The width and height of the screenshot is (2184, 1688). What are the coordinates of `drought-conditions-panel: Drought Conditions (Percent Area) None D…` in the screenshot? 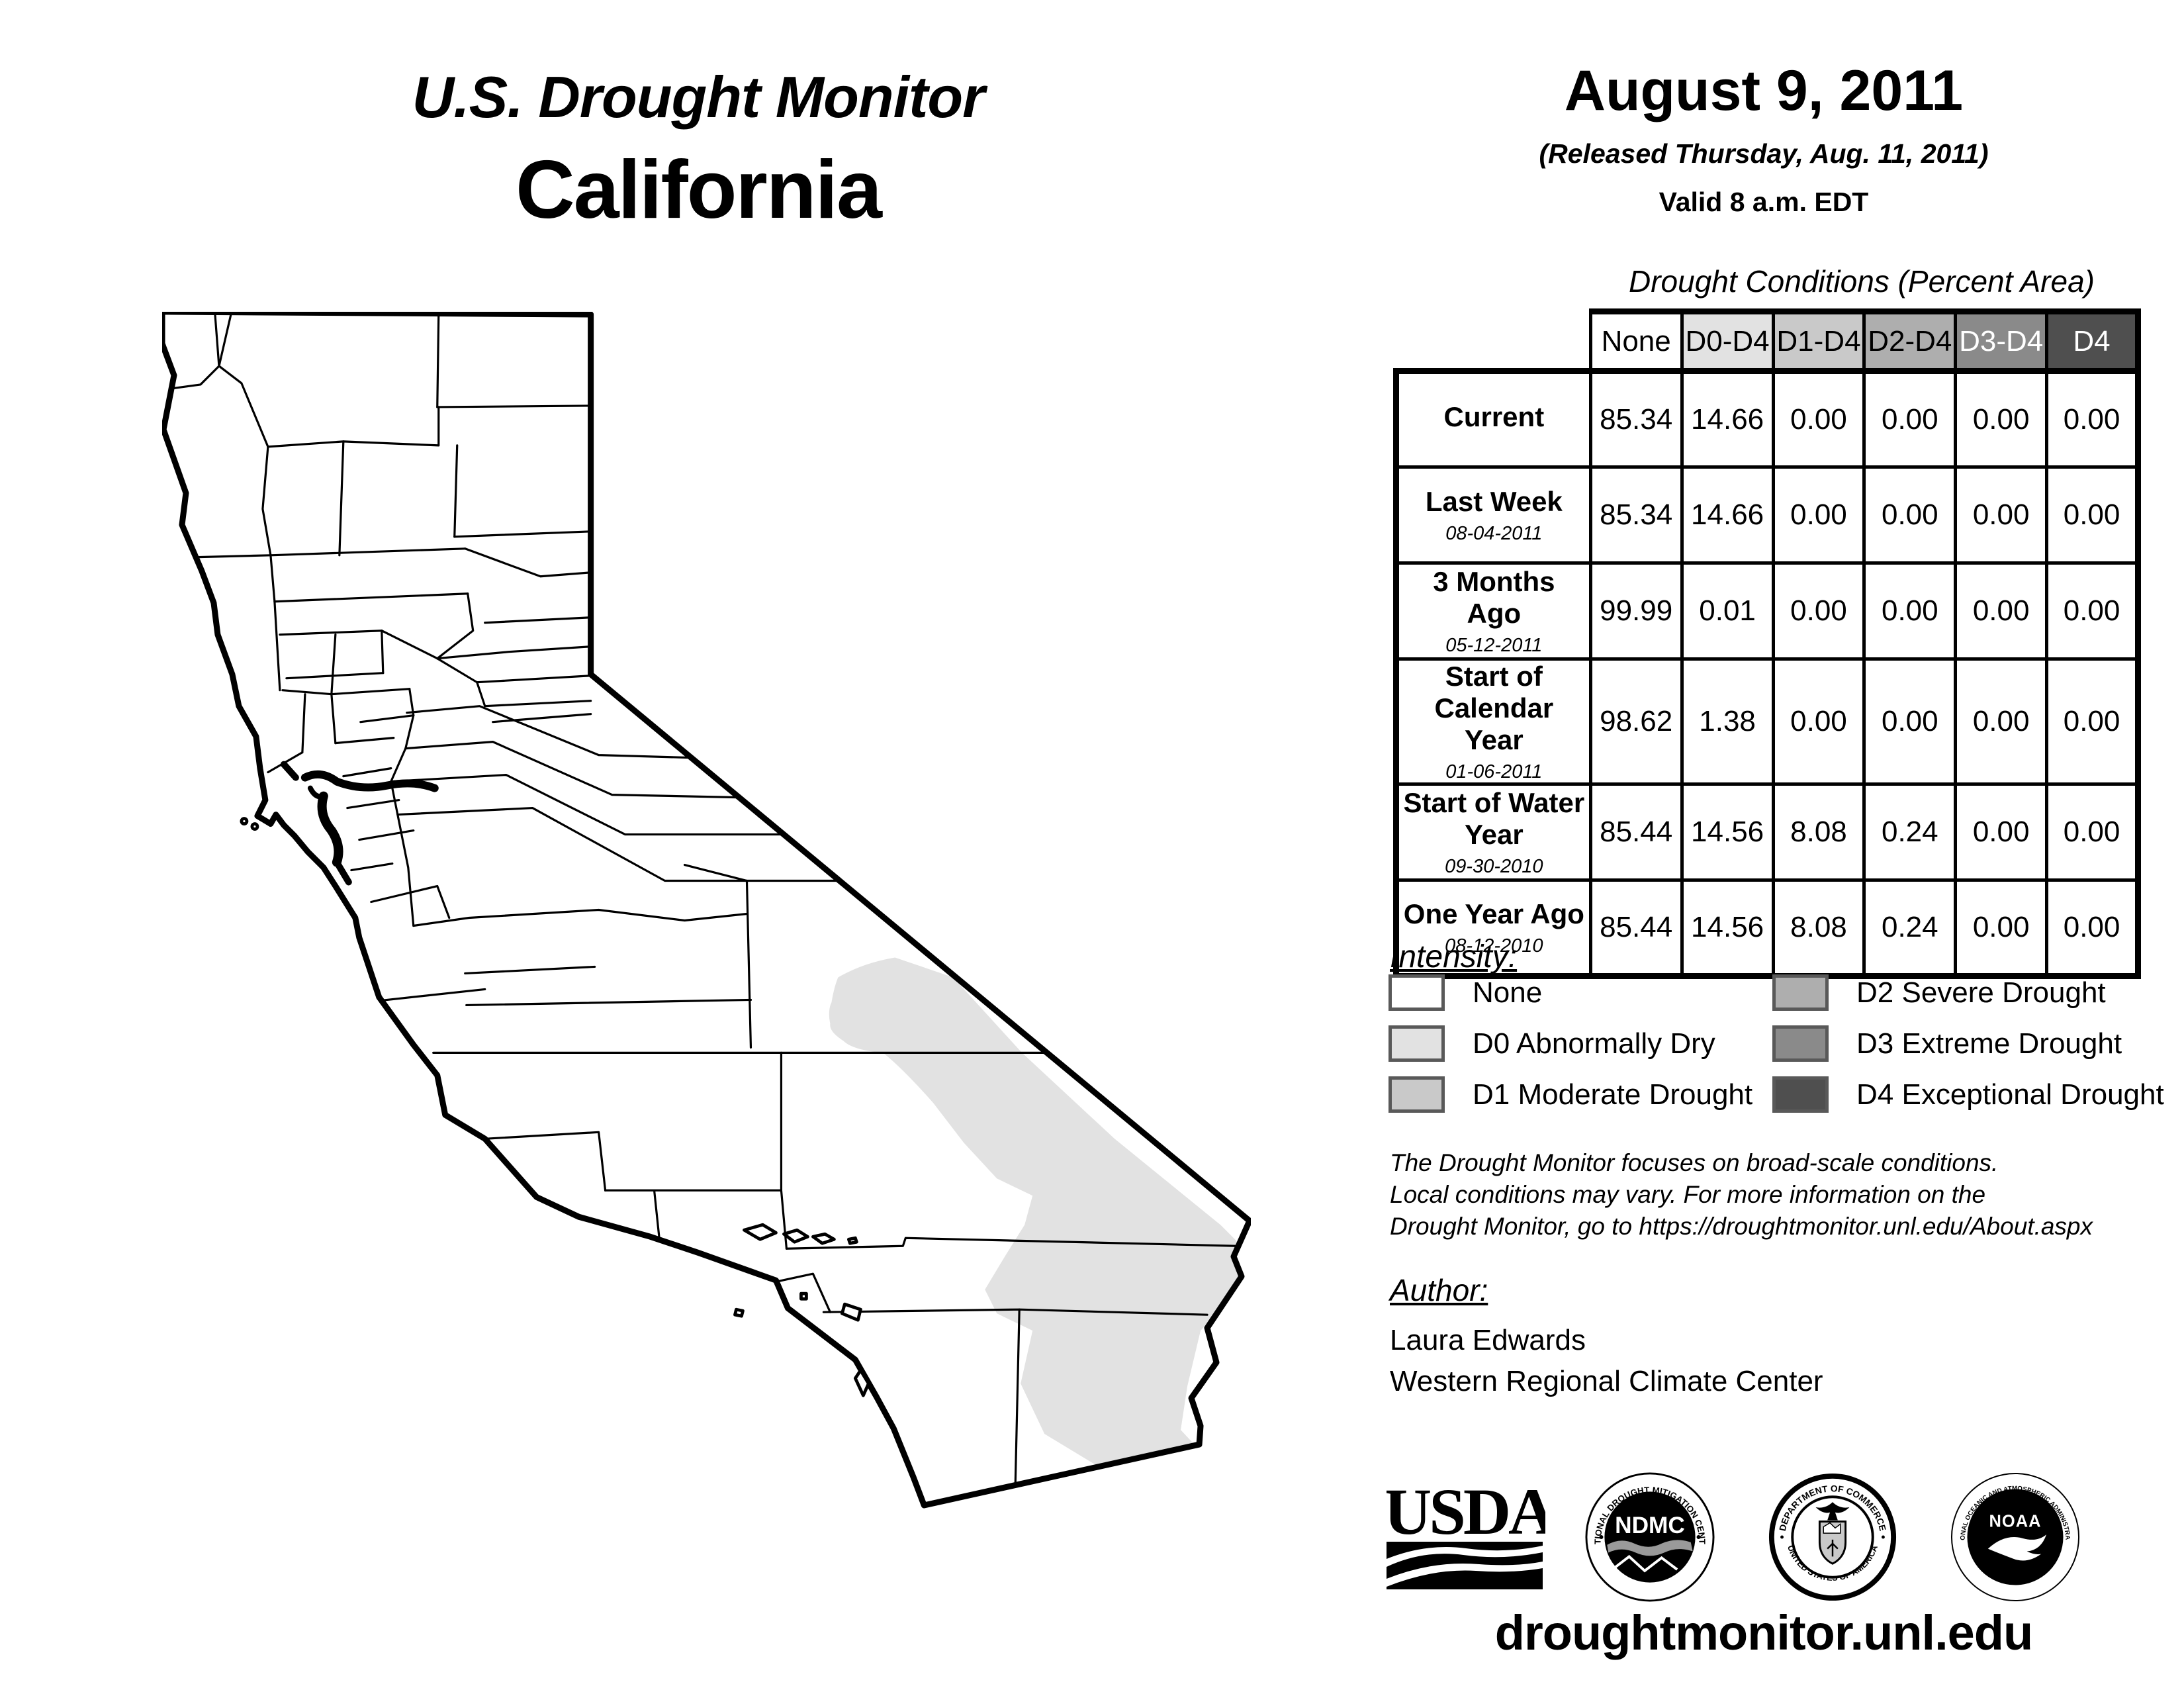 It's located at (1767, 621).